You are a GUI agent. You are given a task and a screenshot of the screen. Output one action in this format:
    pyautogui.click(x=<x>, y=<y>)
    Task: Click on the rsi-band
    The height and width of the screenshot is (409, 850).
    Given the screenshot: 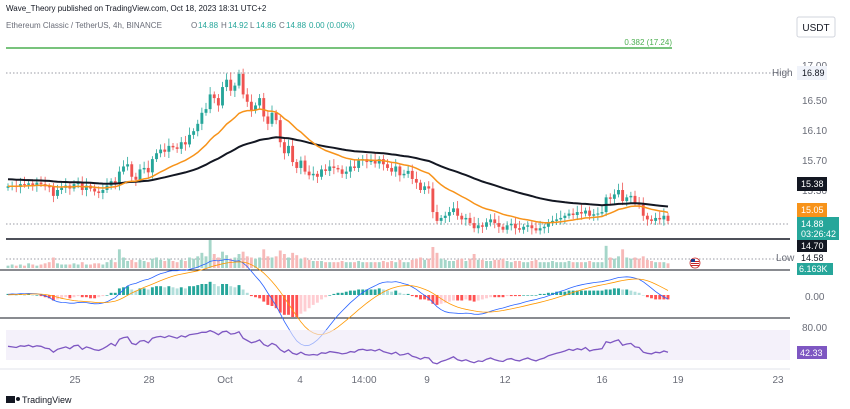 What is the action you would take?
    pyautogui.click(x=398, y=345)
    